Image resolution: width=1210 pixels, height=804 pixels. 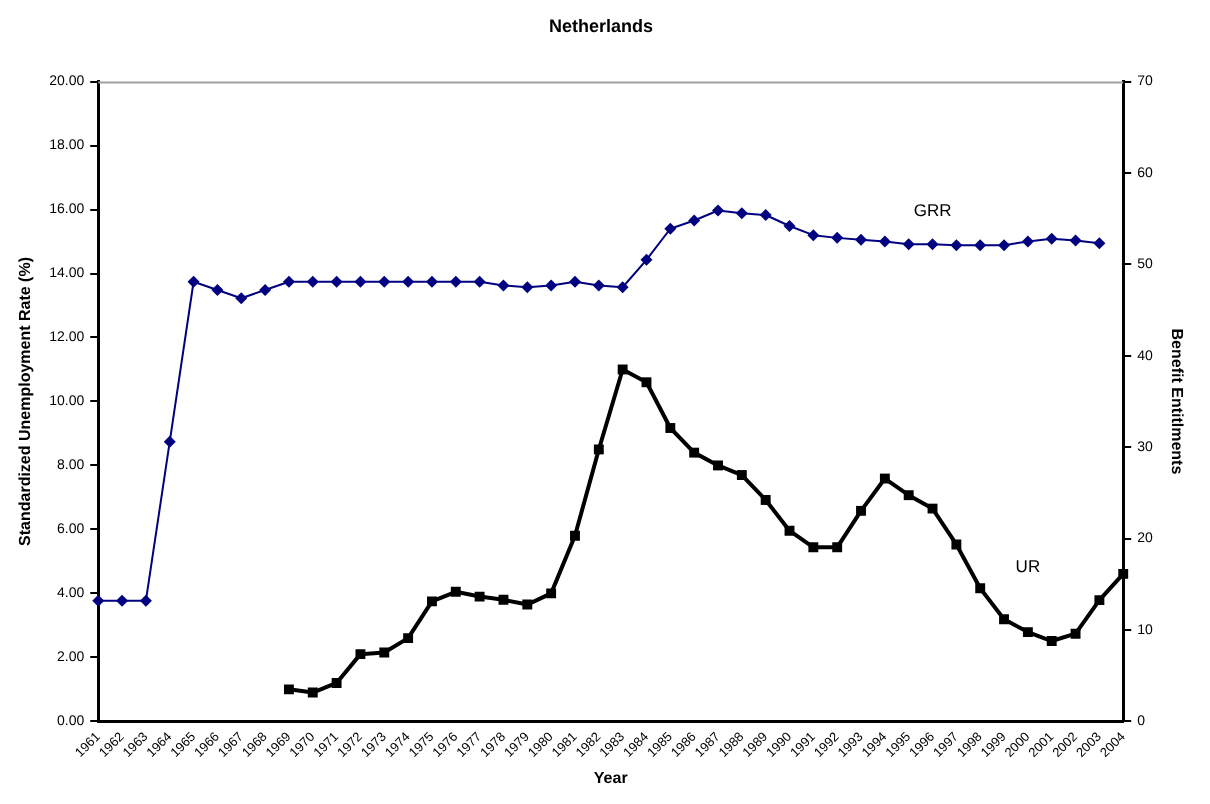 What do you see at coordinates (1176, 402) in the screenshot?
I see `y2-axis-title: Benefit Entitlments` at bounding box center [1176, 402].